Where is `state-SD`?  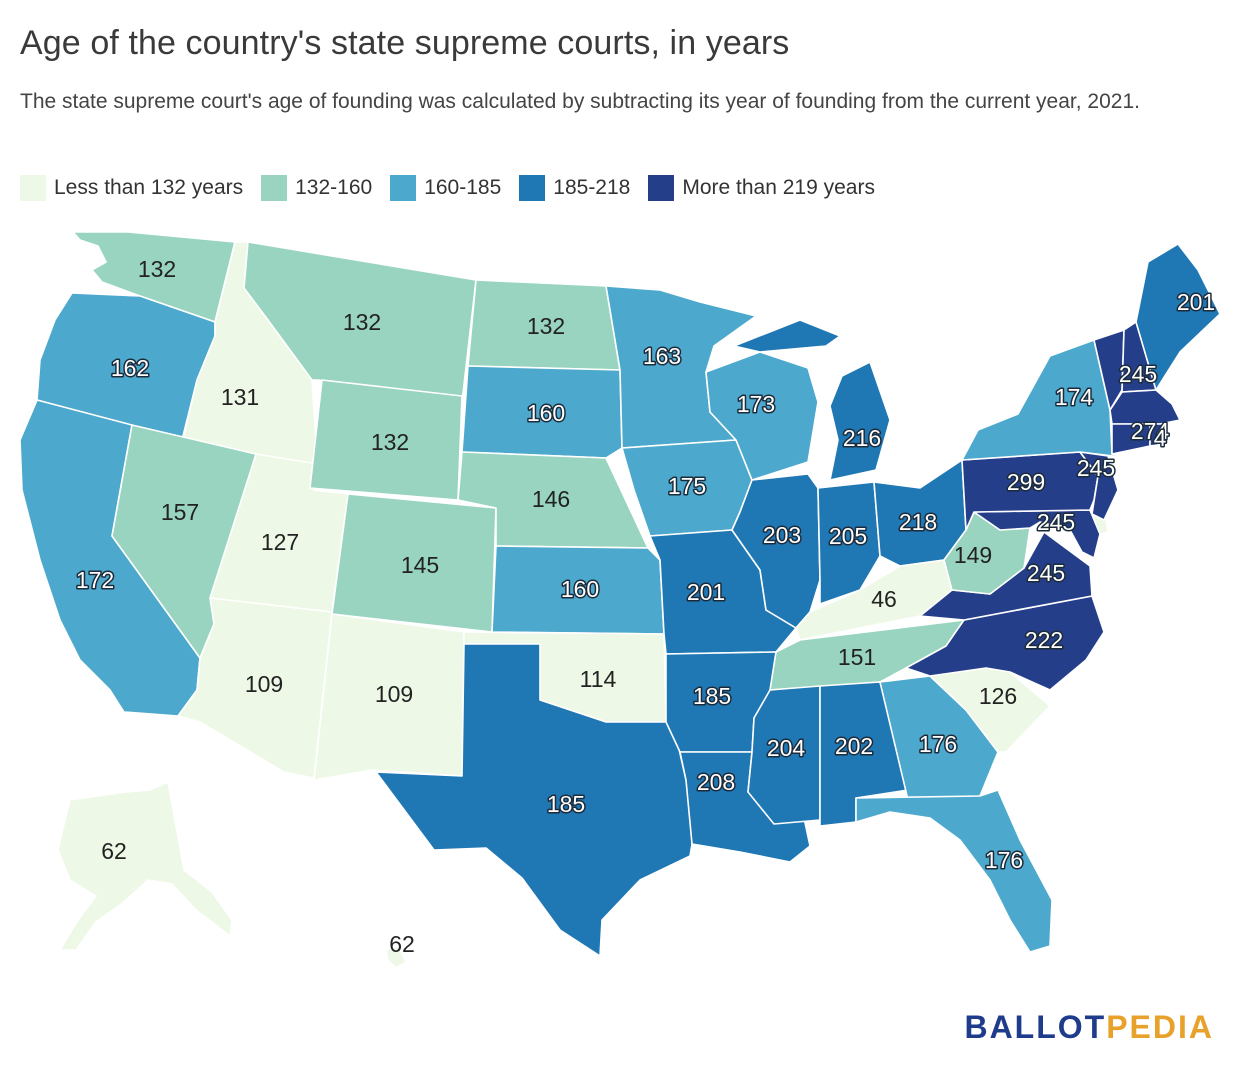 state-SD is located at coordinates (542, 412).